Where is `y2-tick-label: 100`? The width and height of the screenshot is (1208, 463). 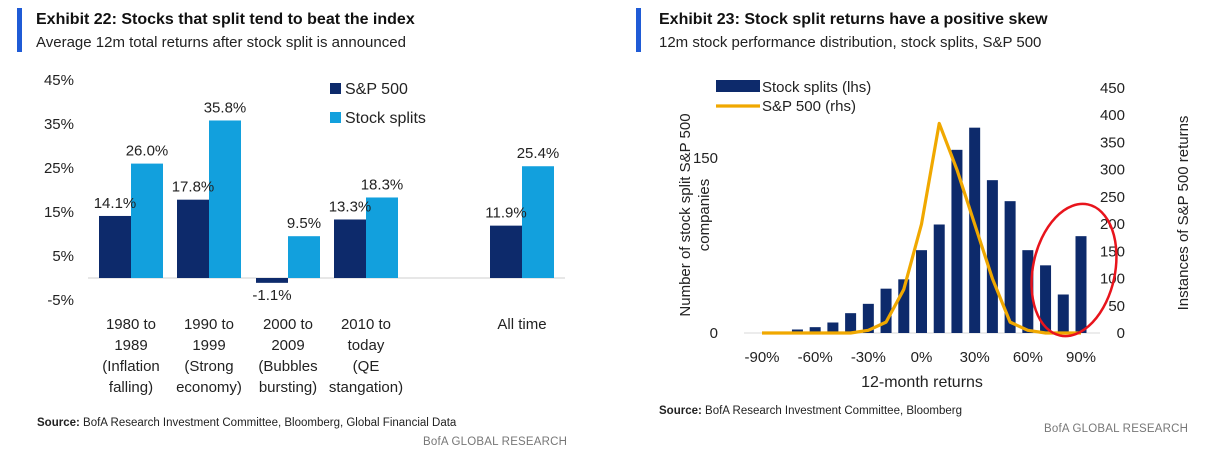 y2-tick-label: 100 is located at coordinates (1112, 279).